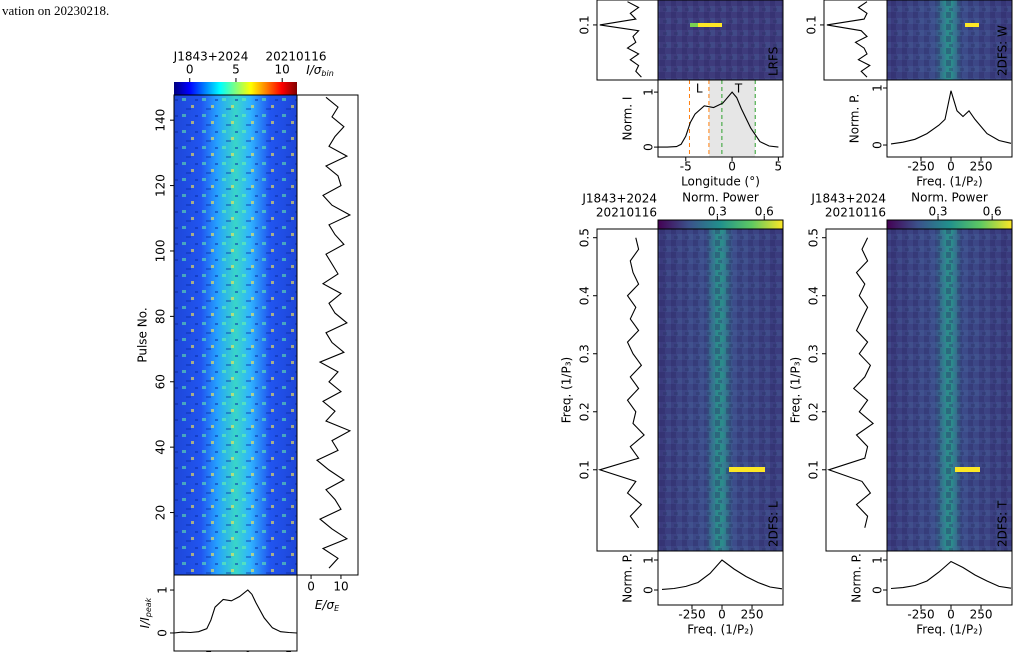 The image size is (1020, 652). I want to click on y-tick-label: 80, so click(161, 316).